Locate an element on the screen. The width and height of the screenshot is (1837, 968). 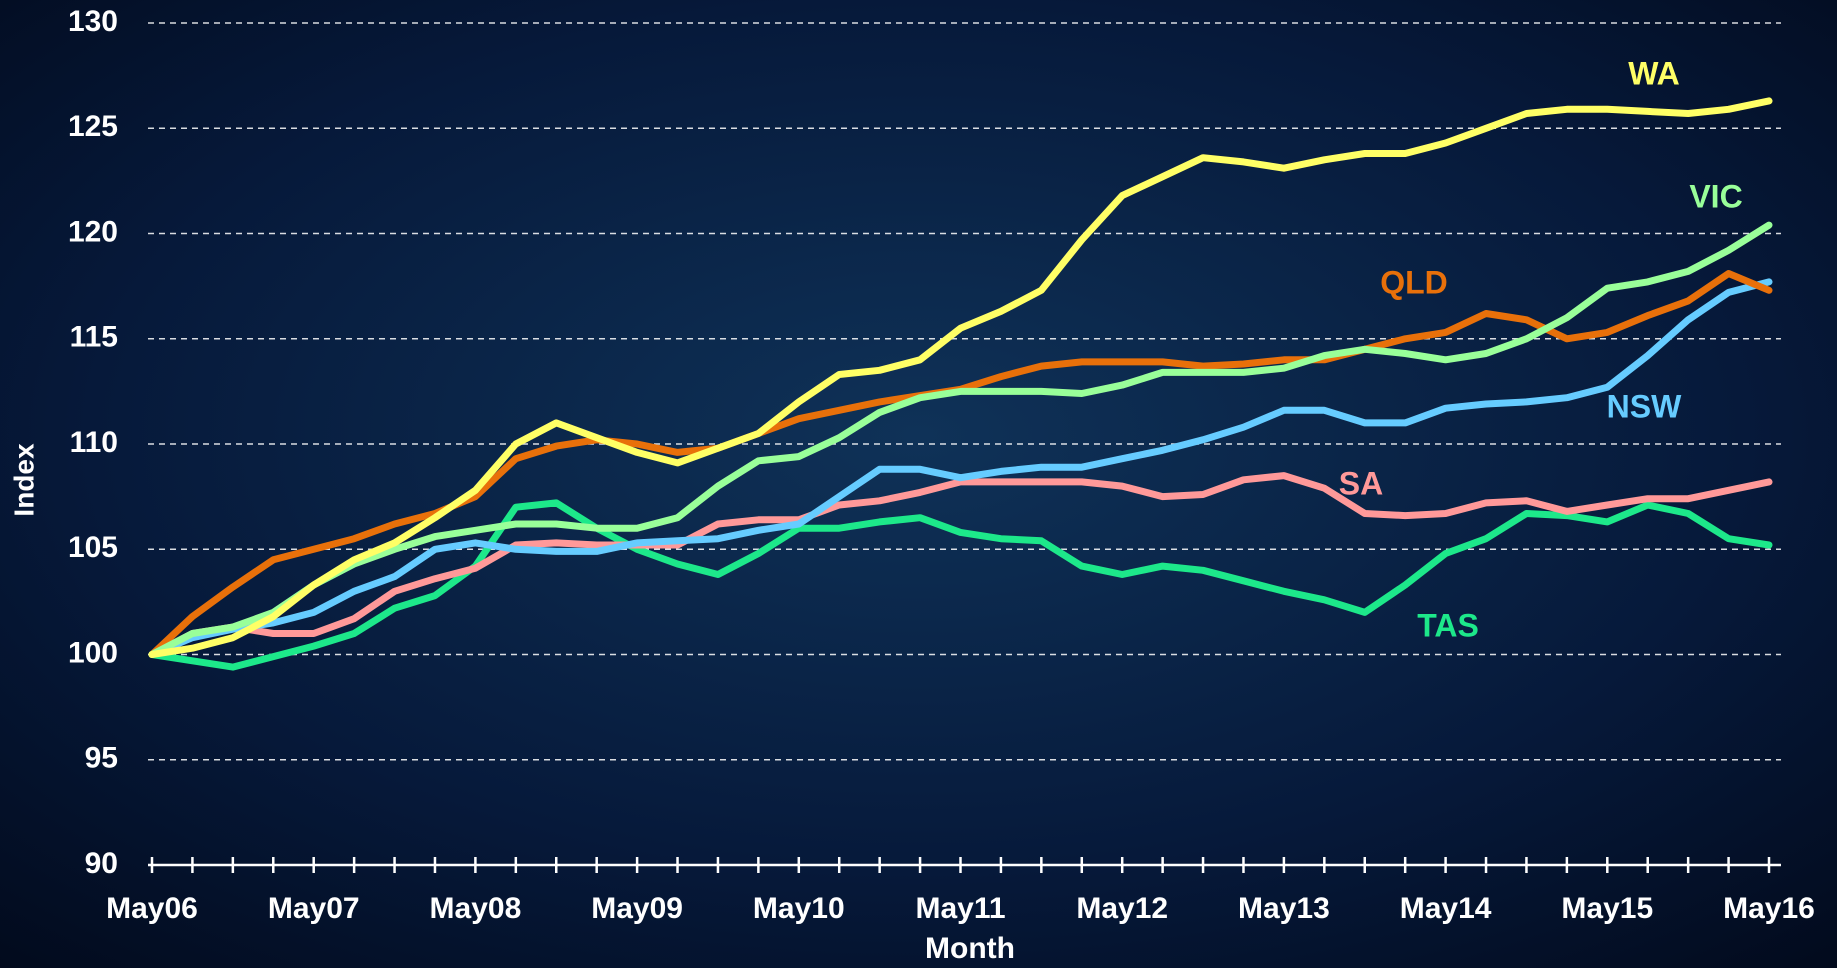
x-tick-label: May14 is located at coordinates (1446, 908).